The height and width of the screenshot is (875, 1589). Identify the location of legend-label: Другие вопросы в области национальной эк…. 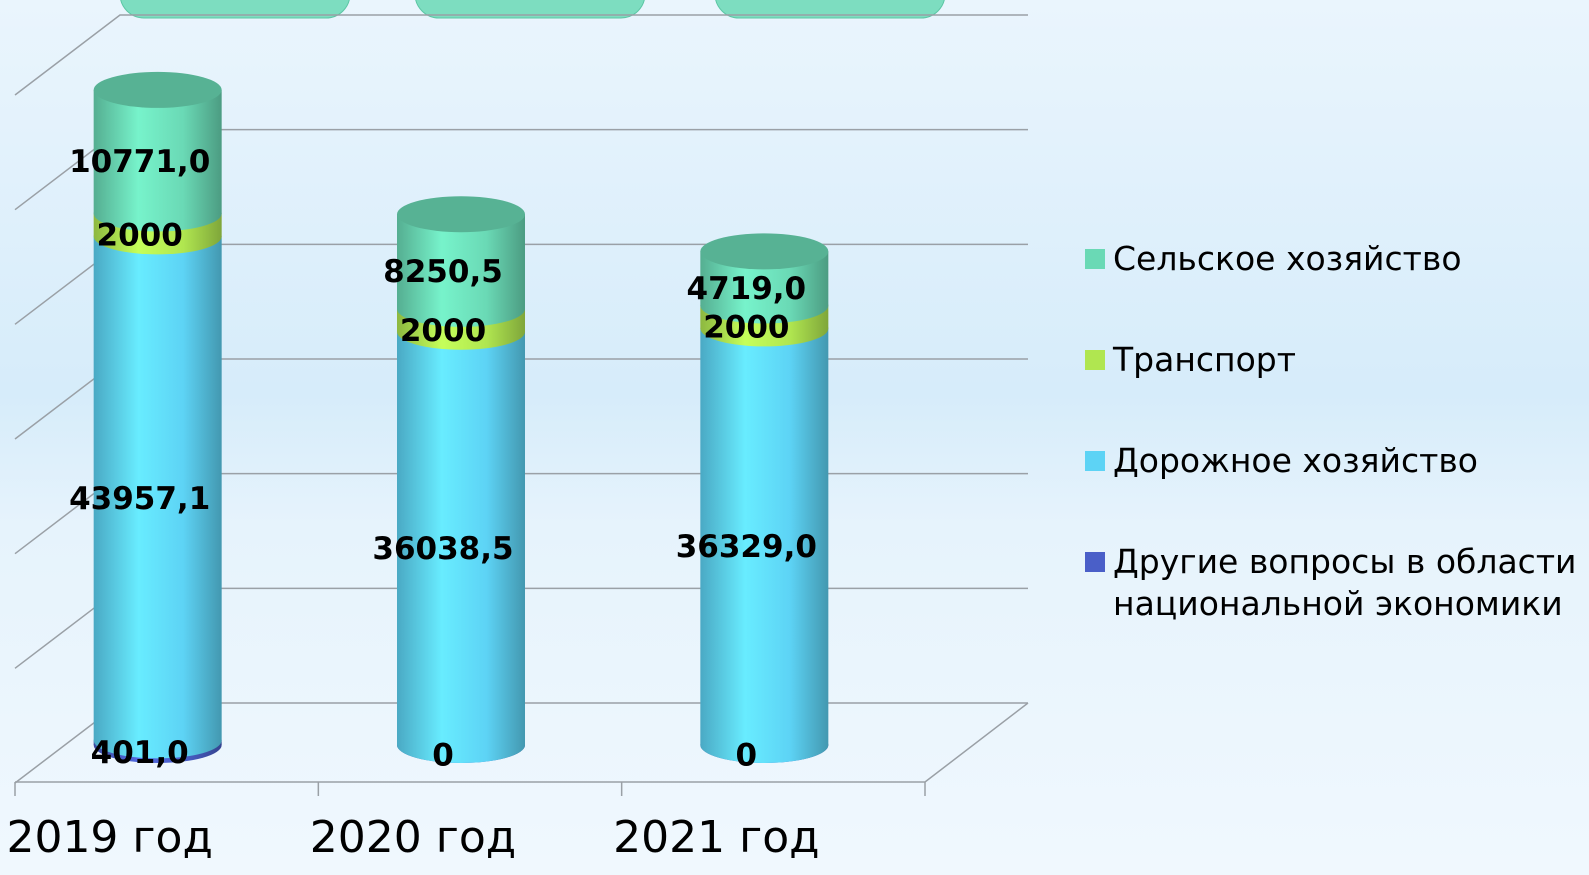
(1345, 582).